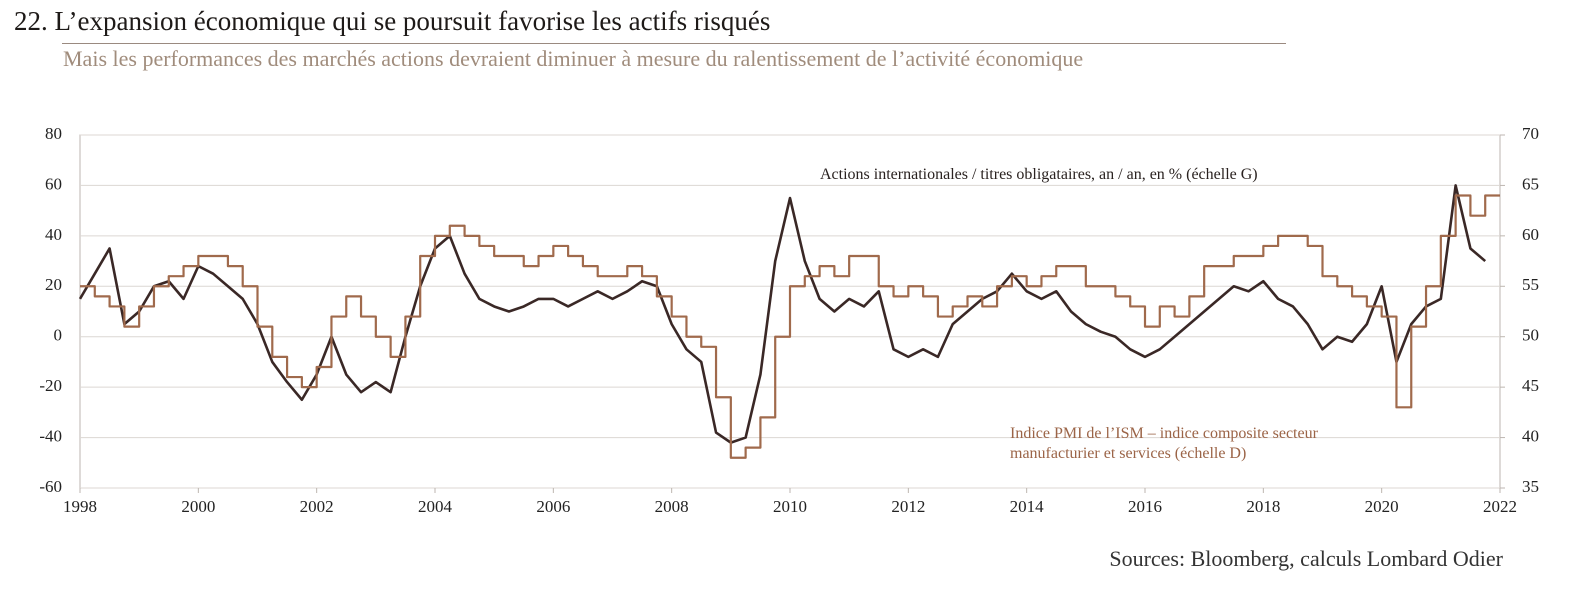 The height and width of the screenshot is (603, 1581). What do you see at coordinates (1500, 506) in the screenshot?
I see `x-tick-label: 2022` at bounding box center [1500, 506].